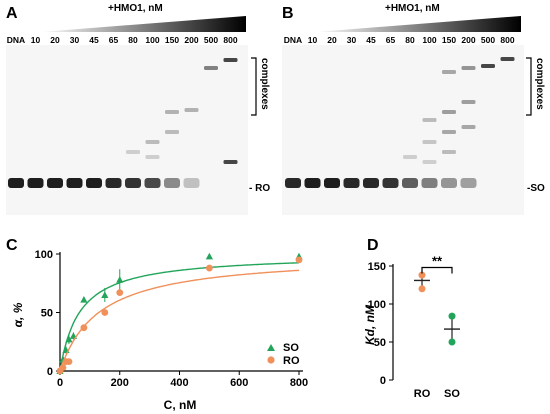 The image size is (550, 414). What do you see at coordinates (400, 122) in the screenshot?
I see `gel-b-bands` at bounding box center [400, 122].